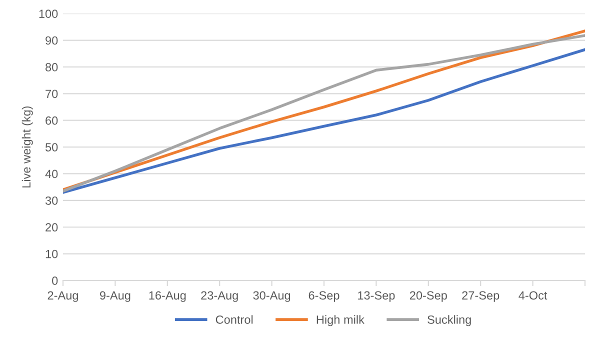 This screenshot has width=600, height=340. I want to click on legend-label: Control, so click(234, 319).